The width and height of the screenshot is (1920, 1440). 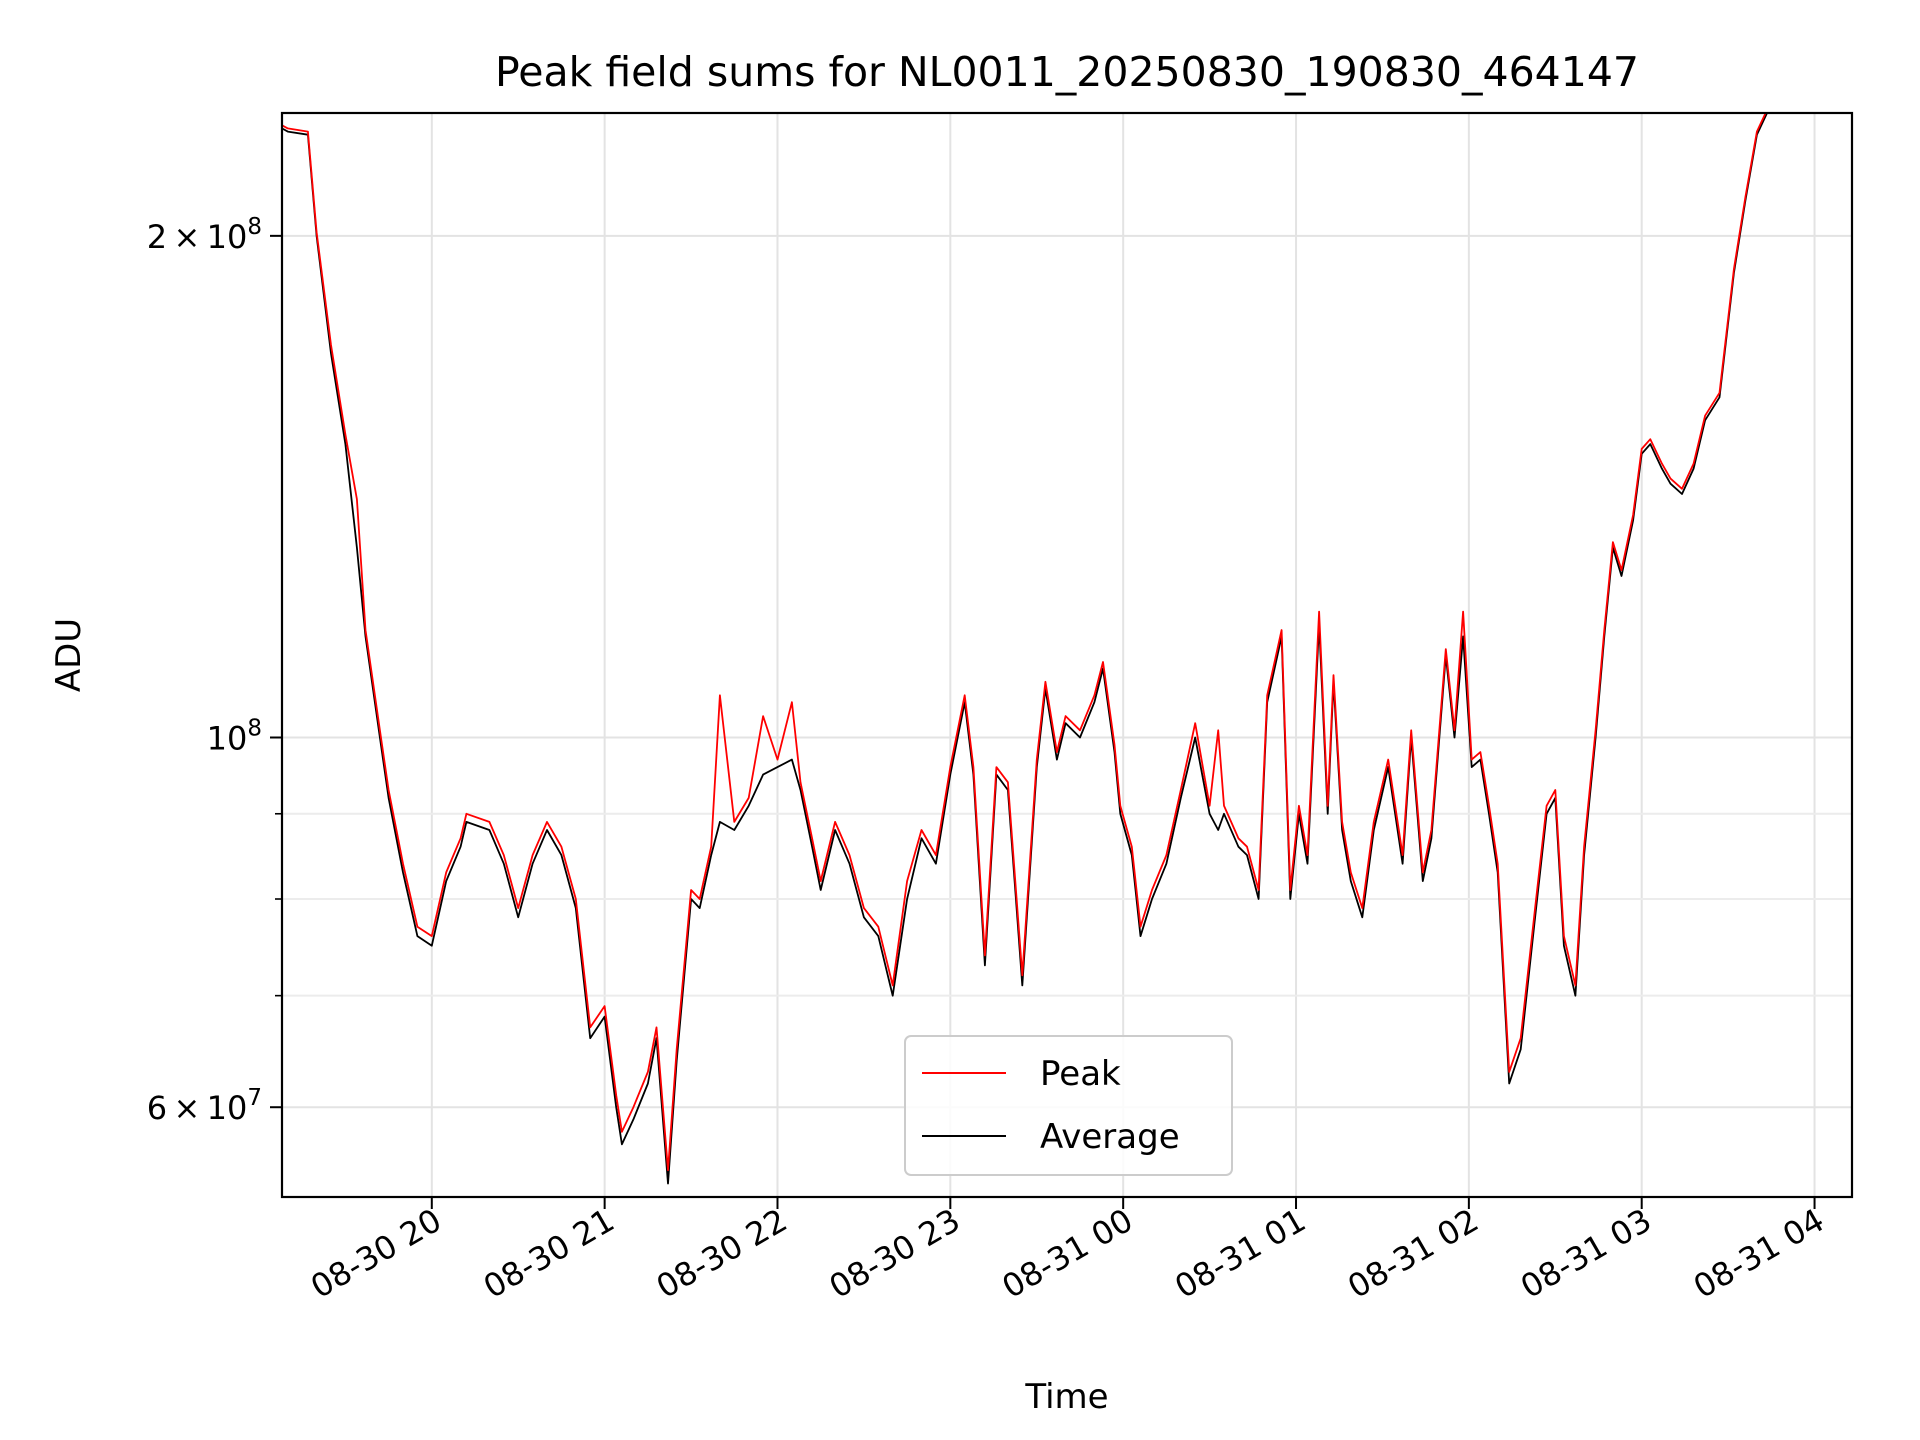 What do you see at coordinates (1066, 1397) in the screenshot?
I see `x-axis-label: Time` at bounding box center [1066, 1397].